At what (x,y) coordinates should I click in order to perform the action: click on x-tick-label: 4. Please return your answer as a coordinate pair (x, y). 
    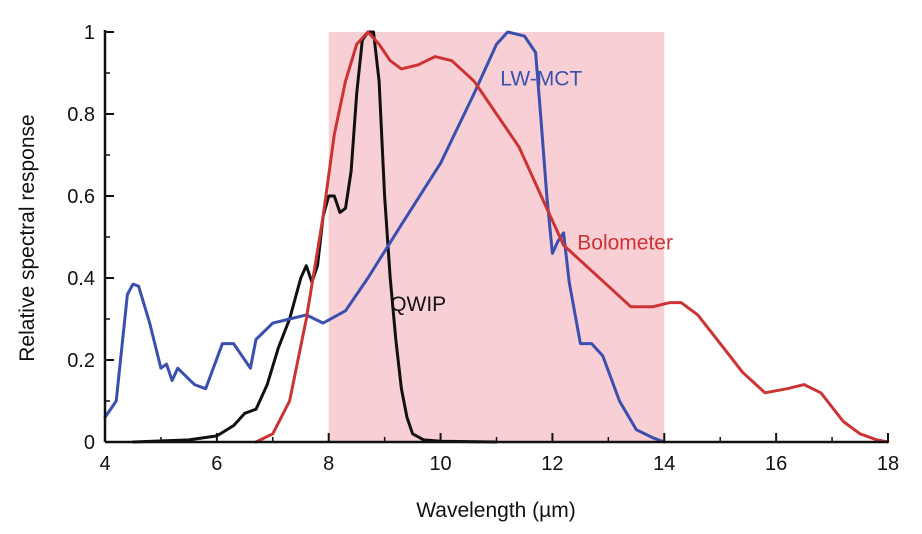
    Looking at the image, I should click on (104, 464).